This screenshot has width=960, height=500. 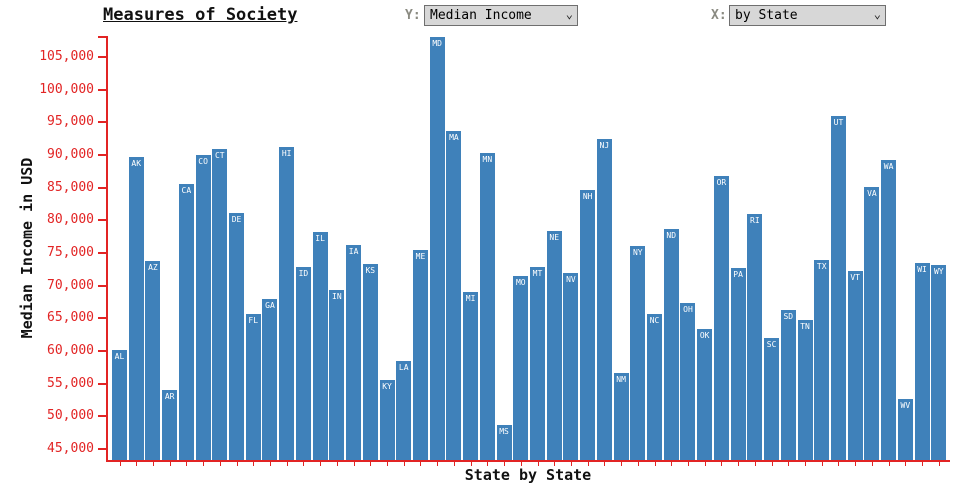 I want to click on y-tick-label: 50,000, so click(x=70, y=416).